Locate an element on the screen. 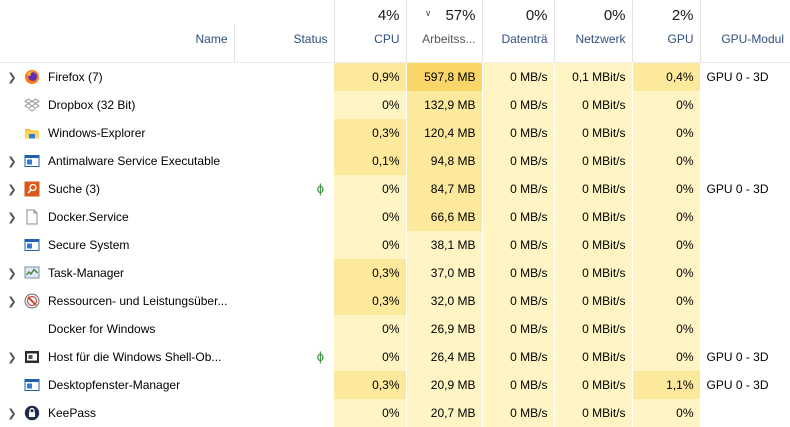 The width and height of the screenshot is (790, 427). process-name-cell: Secure System is located at coordinates (117, 245).